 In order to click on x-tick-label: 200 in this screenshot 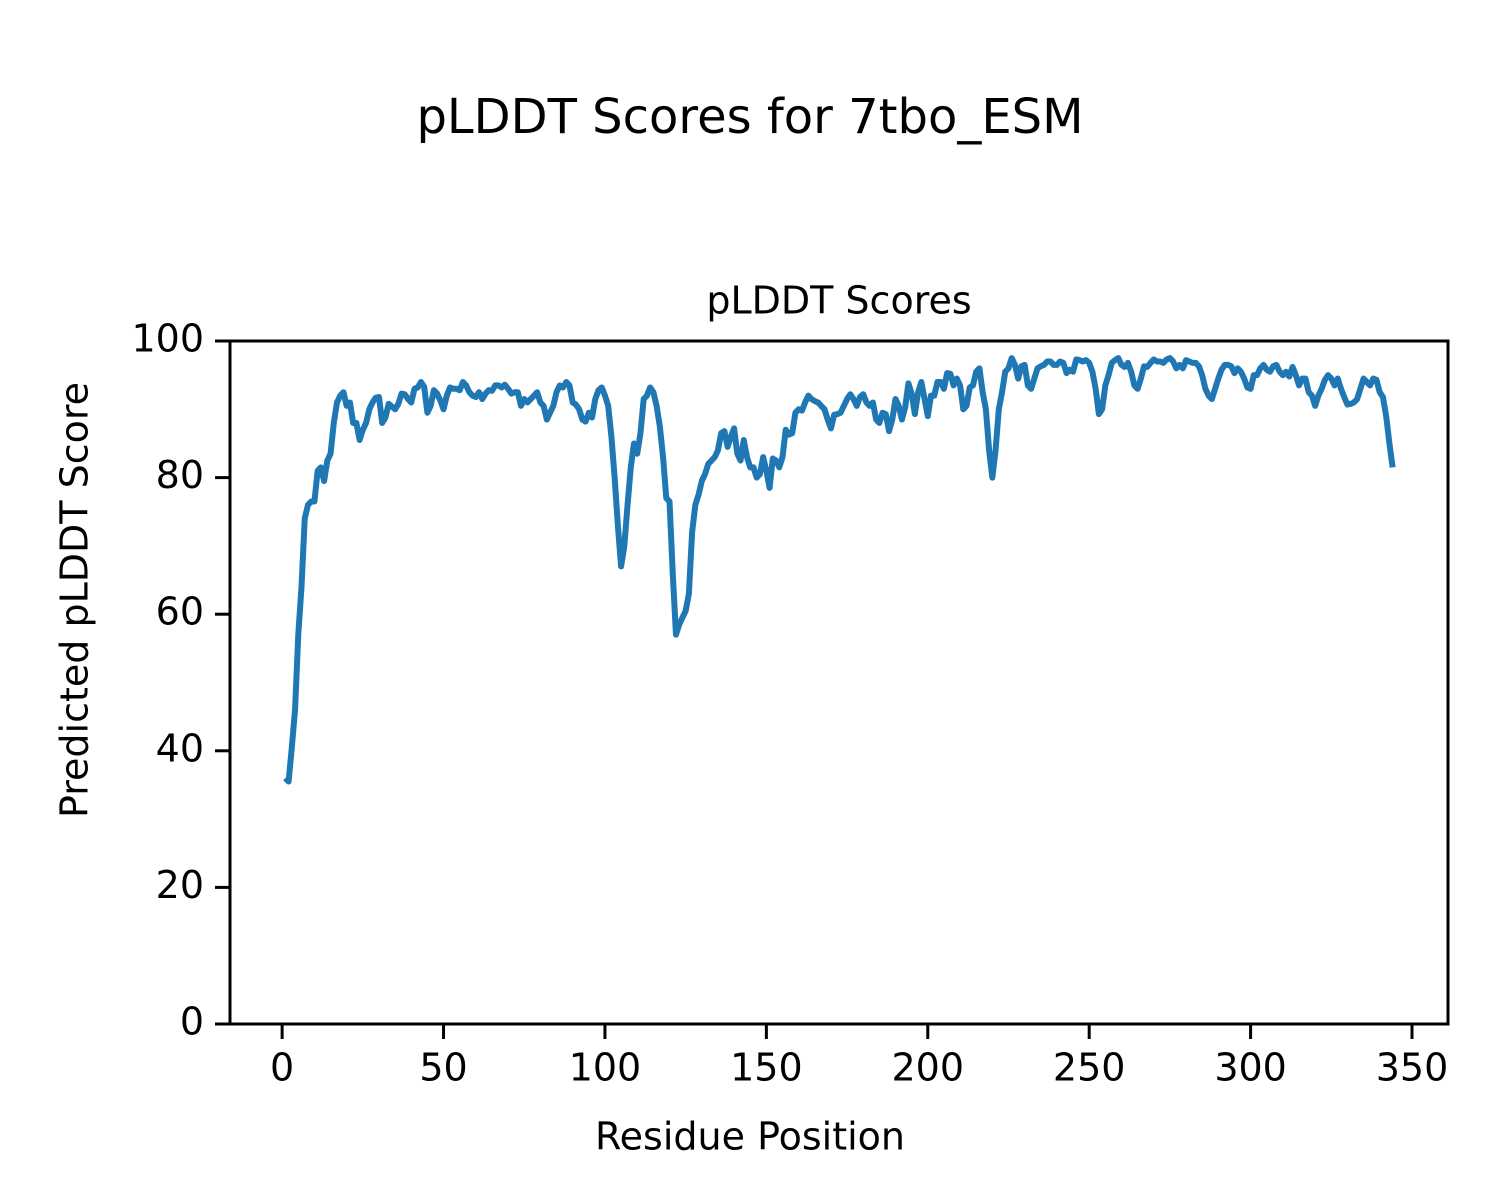, I will do `click(928, 1068)`.